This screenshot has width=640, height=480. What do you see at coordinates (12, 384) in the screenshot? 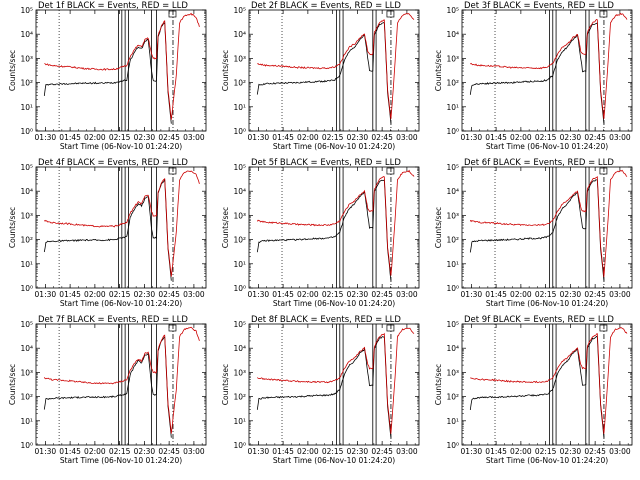
I see `y-axis-label: Counts/sec` at bounding box center [12, 384].